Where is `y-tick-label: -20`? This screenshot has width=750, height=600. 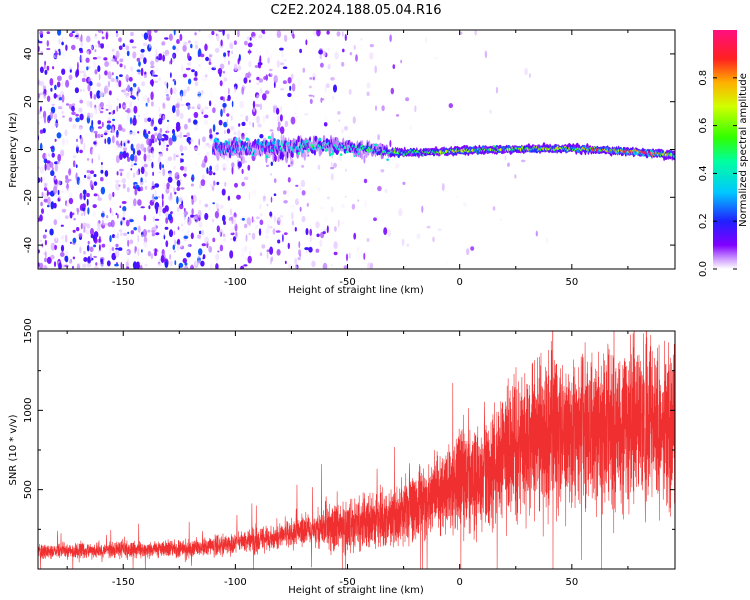 y-tick-label: -20 is located at coordinates (28, 197).